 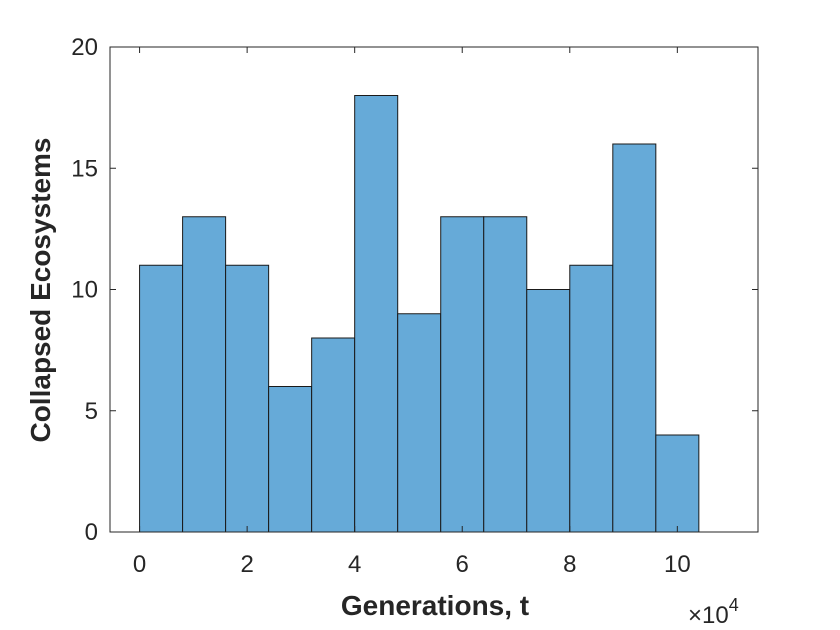 What do you see at coordinates (354, 564) in the screenshot?
I see `x-tick-label: 4` at bounding box center [354, 564].